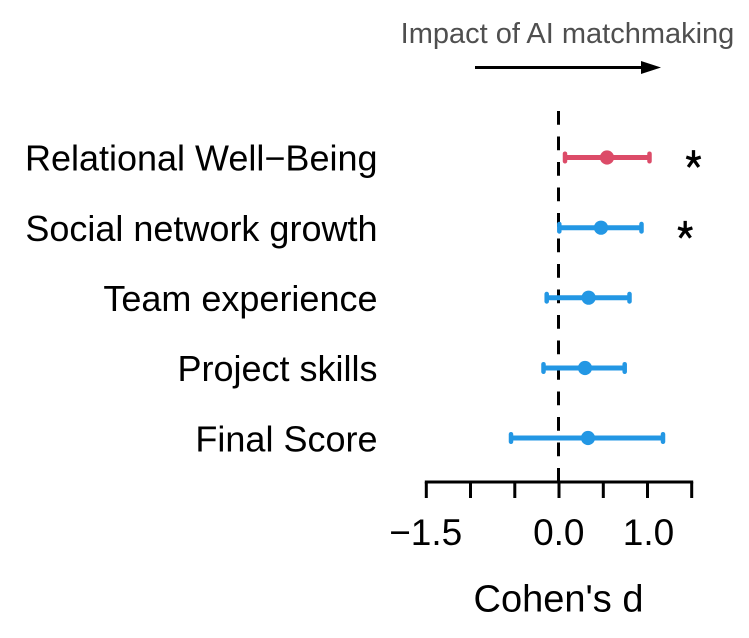  Describe the element at coordinates (201, 158) in the screenshot. I see `svg-text: Relational Well−Being` at that location.